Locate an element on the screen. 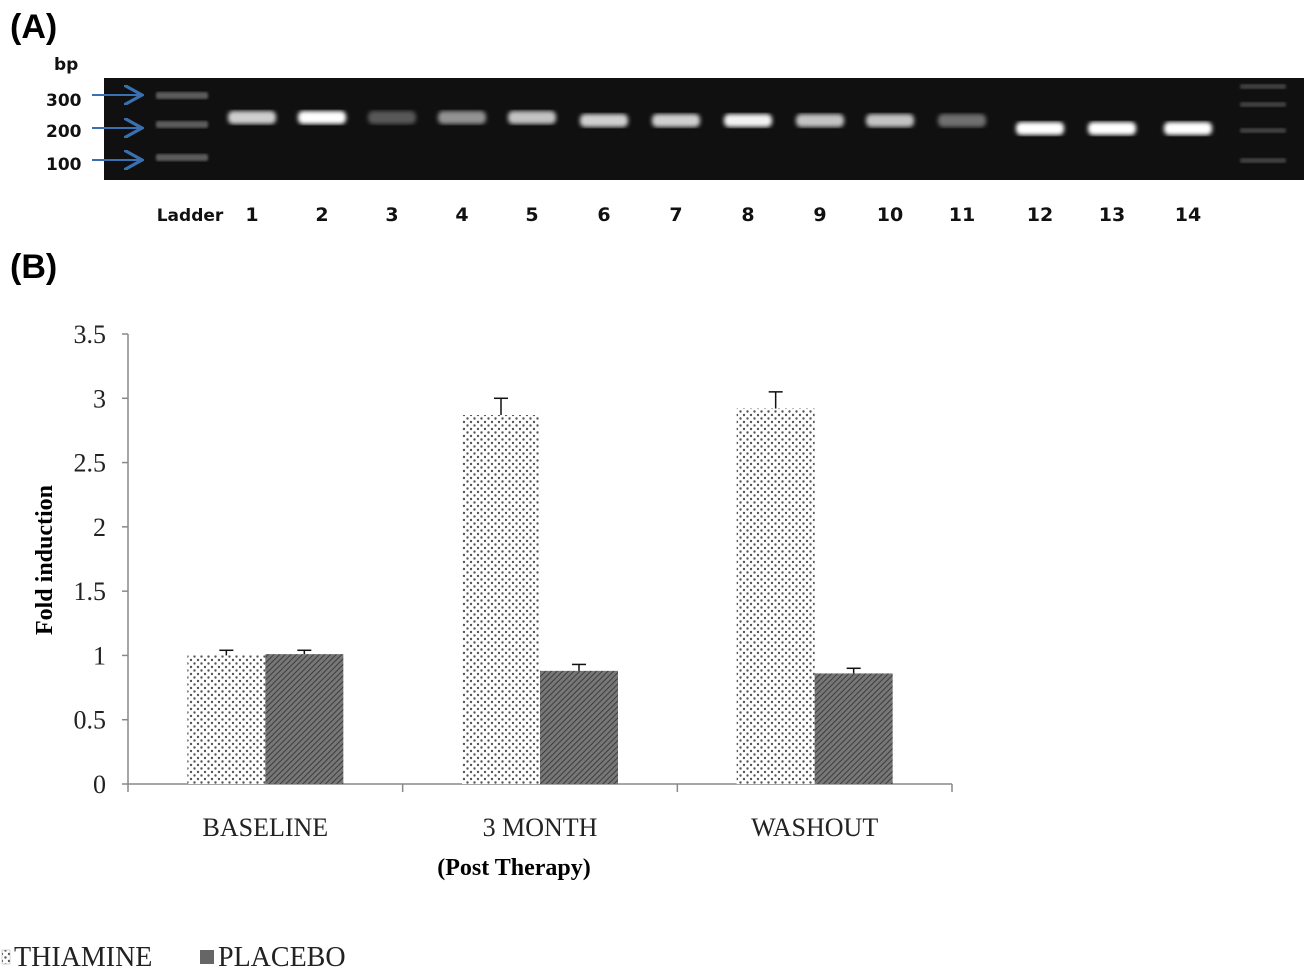 Image resolution: width=1304 pixels, height=970 pixels. y-tick-label: 0.5 is located at coordinates (90, 720).